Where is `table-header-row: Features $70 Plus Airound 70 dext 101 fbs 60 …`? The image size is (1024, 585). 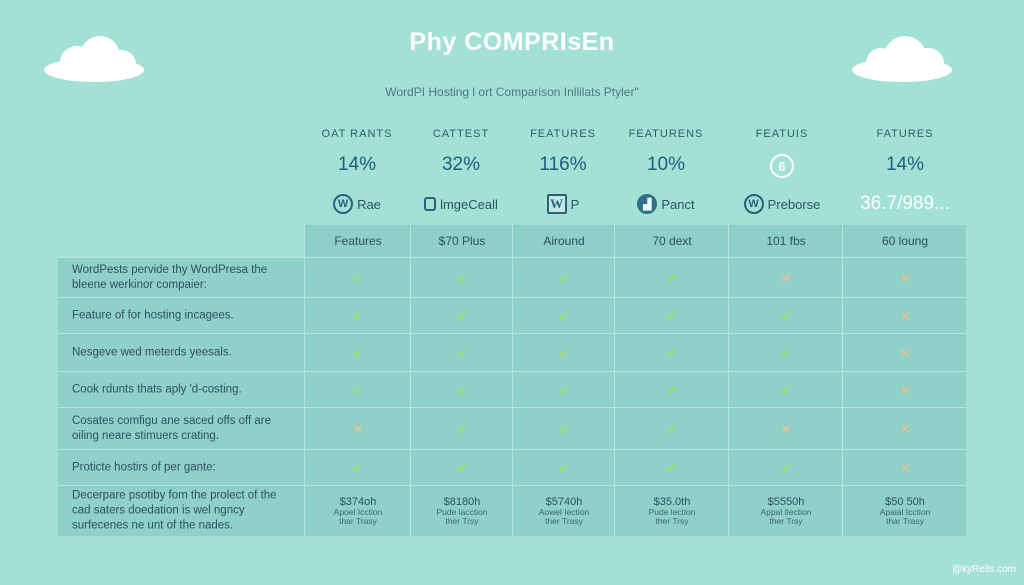 table-header-row: Features $70 Plus Airound 70 dext 101 fbs 60 … is located at coordinates (635, 241).